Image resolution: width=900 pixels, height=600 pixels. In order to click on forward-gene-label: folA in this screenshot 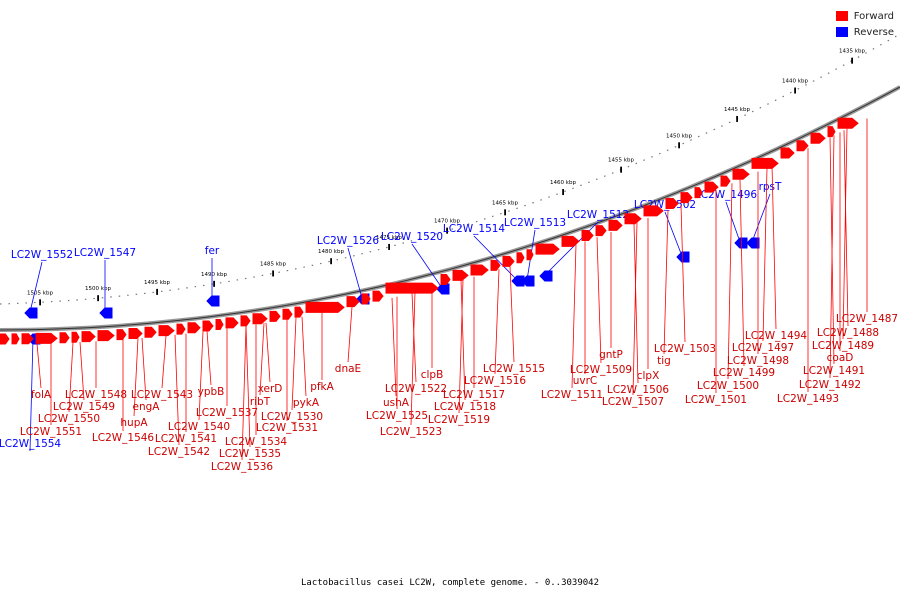, I will do `click(41, 395)`.